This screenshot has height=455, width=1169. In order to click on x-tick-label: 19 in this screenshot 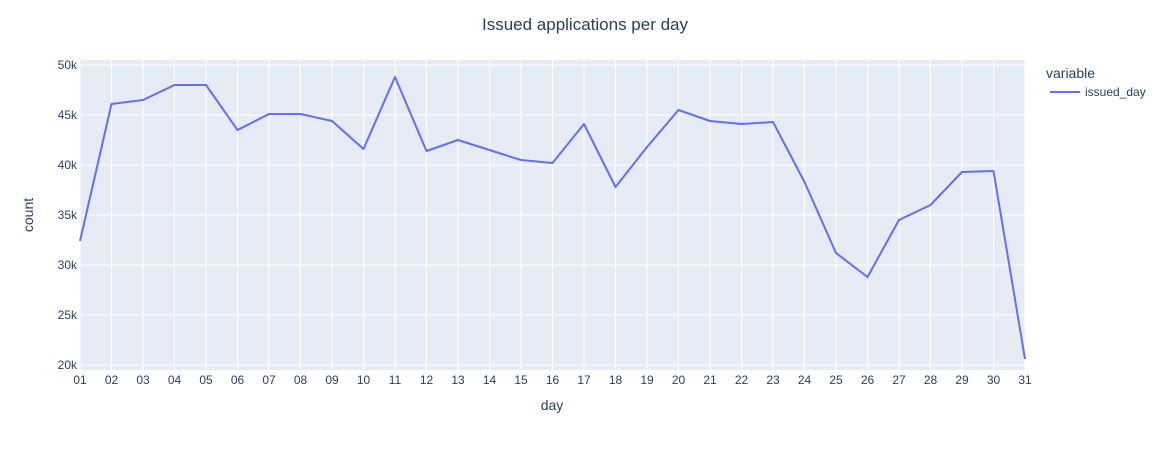, I will do `click(647, 380)`.